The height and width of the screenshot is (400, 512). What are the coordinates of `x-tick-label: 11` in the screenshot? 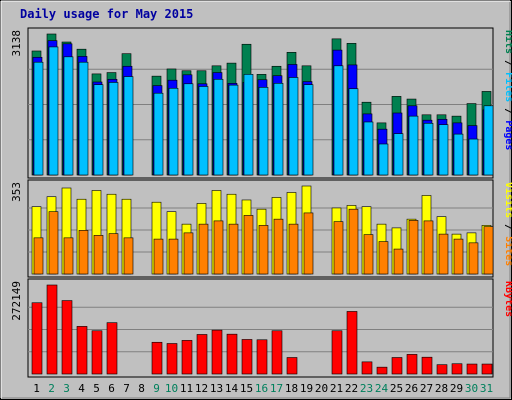 It's located at (186, 388).